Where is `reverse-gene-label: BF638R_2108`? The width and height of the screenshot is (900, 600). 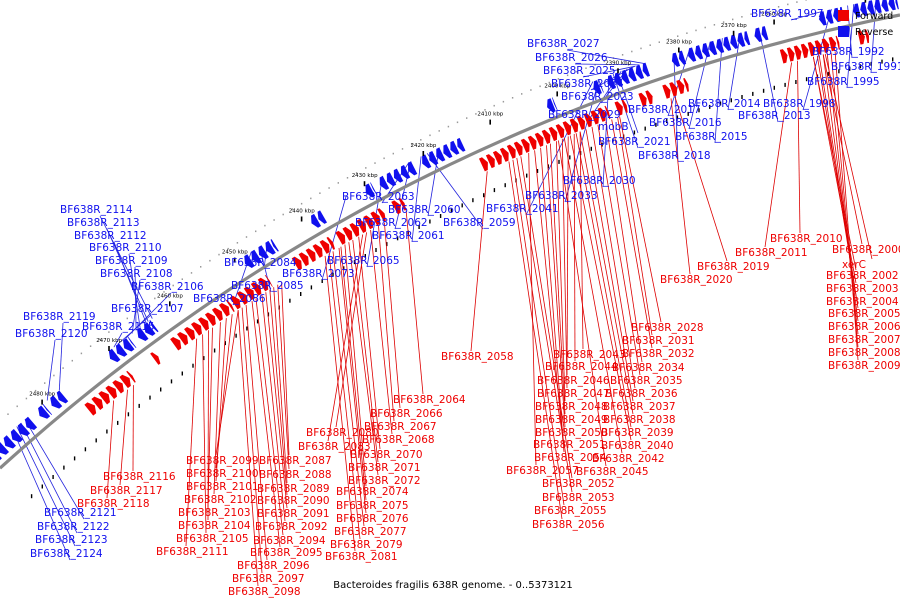
reverse-gene-label: BF638R_2108 is located at coordinates (136, 274).